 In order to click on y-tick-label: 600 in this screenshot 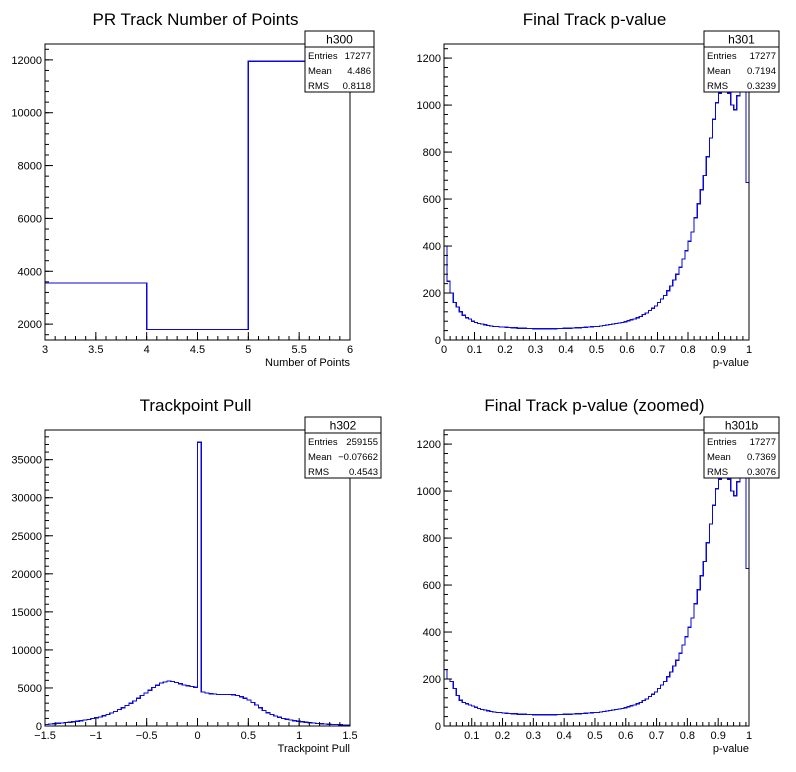, I will do `click(432, 586)`.